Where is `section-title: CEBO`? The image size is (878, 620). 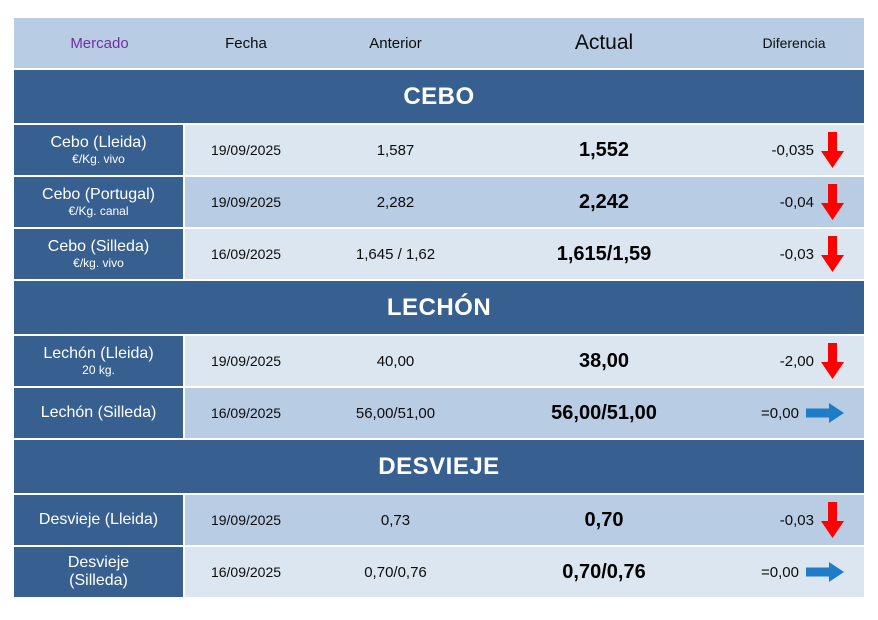 section-title: CEBO is located at coordinates (439, 96).